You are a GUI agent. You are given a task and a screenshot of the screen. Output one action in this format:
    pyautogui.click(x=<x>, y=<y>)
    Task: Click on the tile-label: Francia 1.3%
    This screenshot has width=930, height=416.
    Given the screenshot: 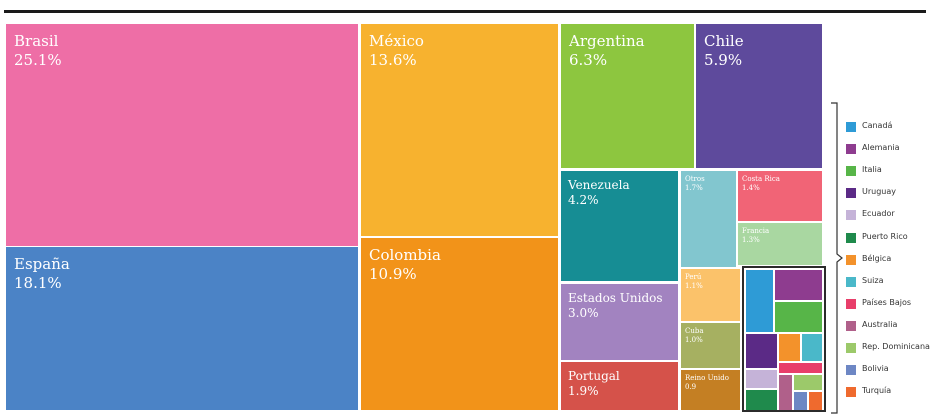 What is the action you would take?
    pyautogui.click(x=755, y=236)
    